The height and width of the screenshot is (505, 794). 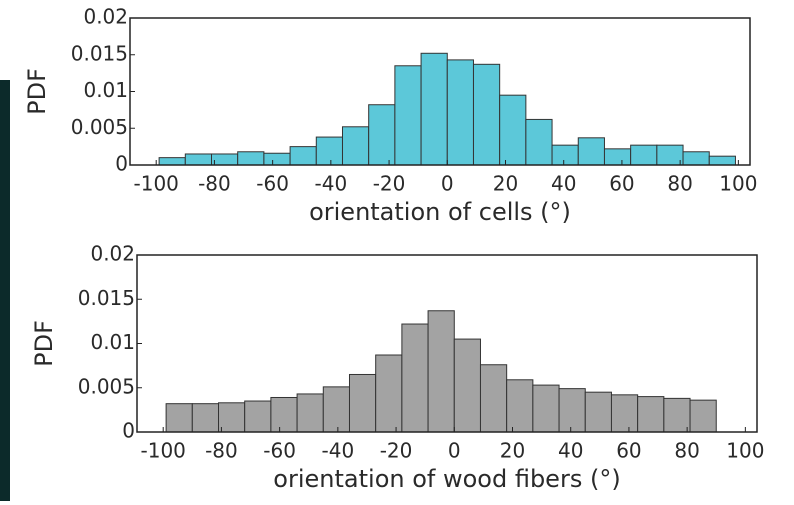 What do you see at coordinates (440, 212) in the screenshot?
I see `x-axis-label: orientation of cells (°)` at bounding box center [440, 212].